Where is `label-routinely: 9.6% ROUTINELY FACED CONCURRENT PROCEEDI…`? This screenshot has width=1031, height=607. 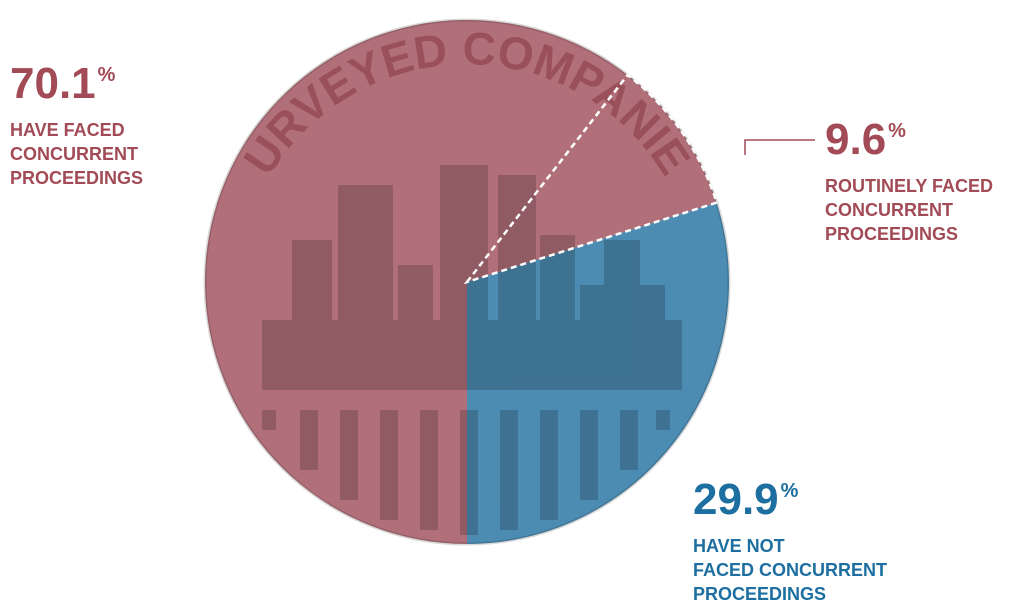
label-routinely: 9.6% ROUTINELY FACED CONCURRENT PROCEEDI… is located at coordinates (909, 182).